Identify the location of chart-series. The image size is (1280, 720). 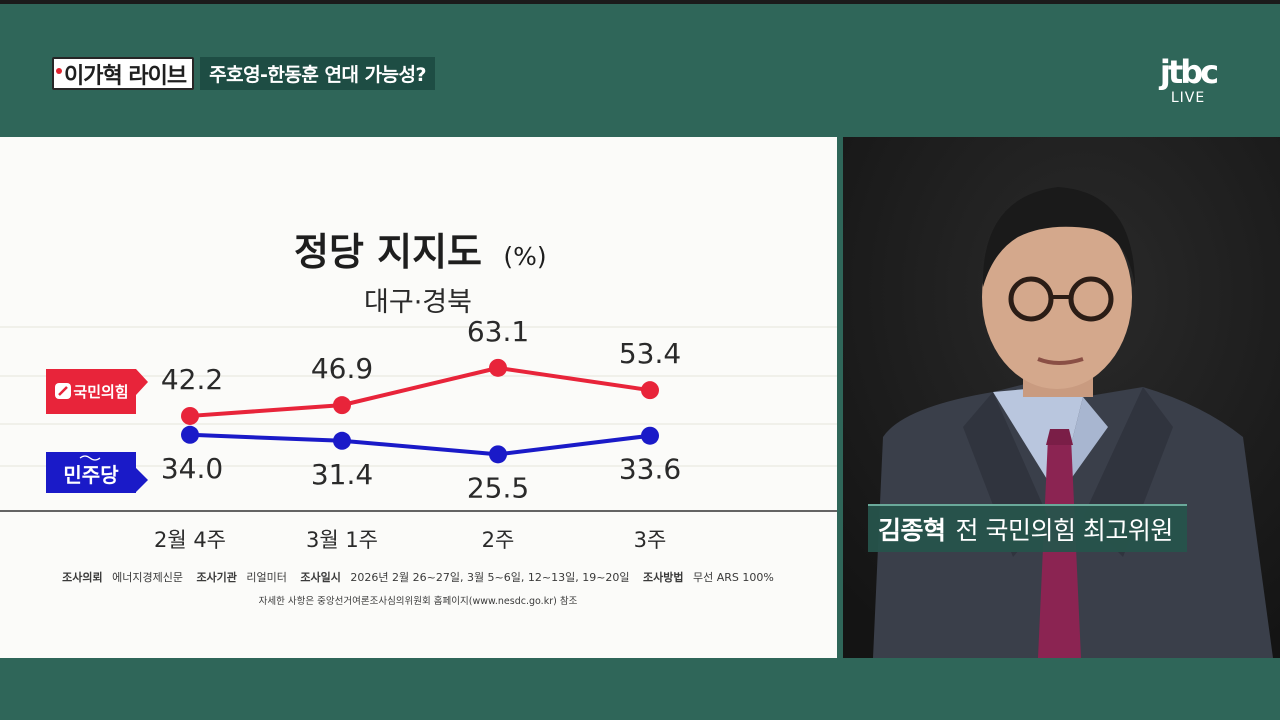
(420, 411).